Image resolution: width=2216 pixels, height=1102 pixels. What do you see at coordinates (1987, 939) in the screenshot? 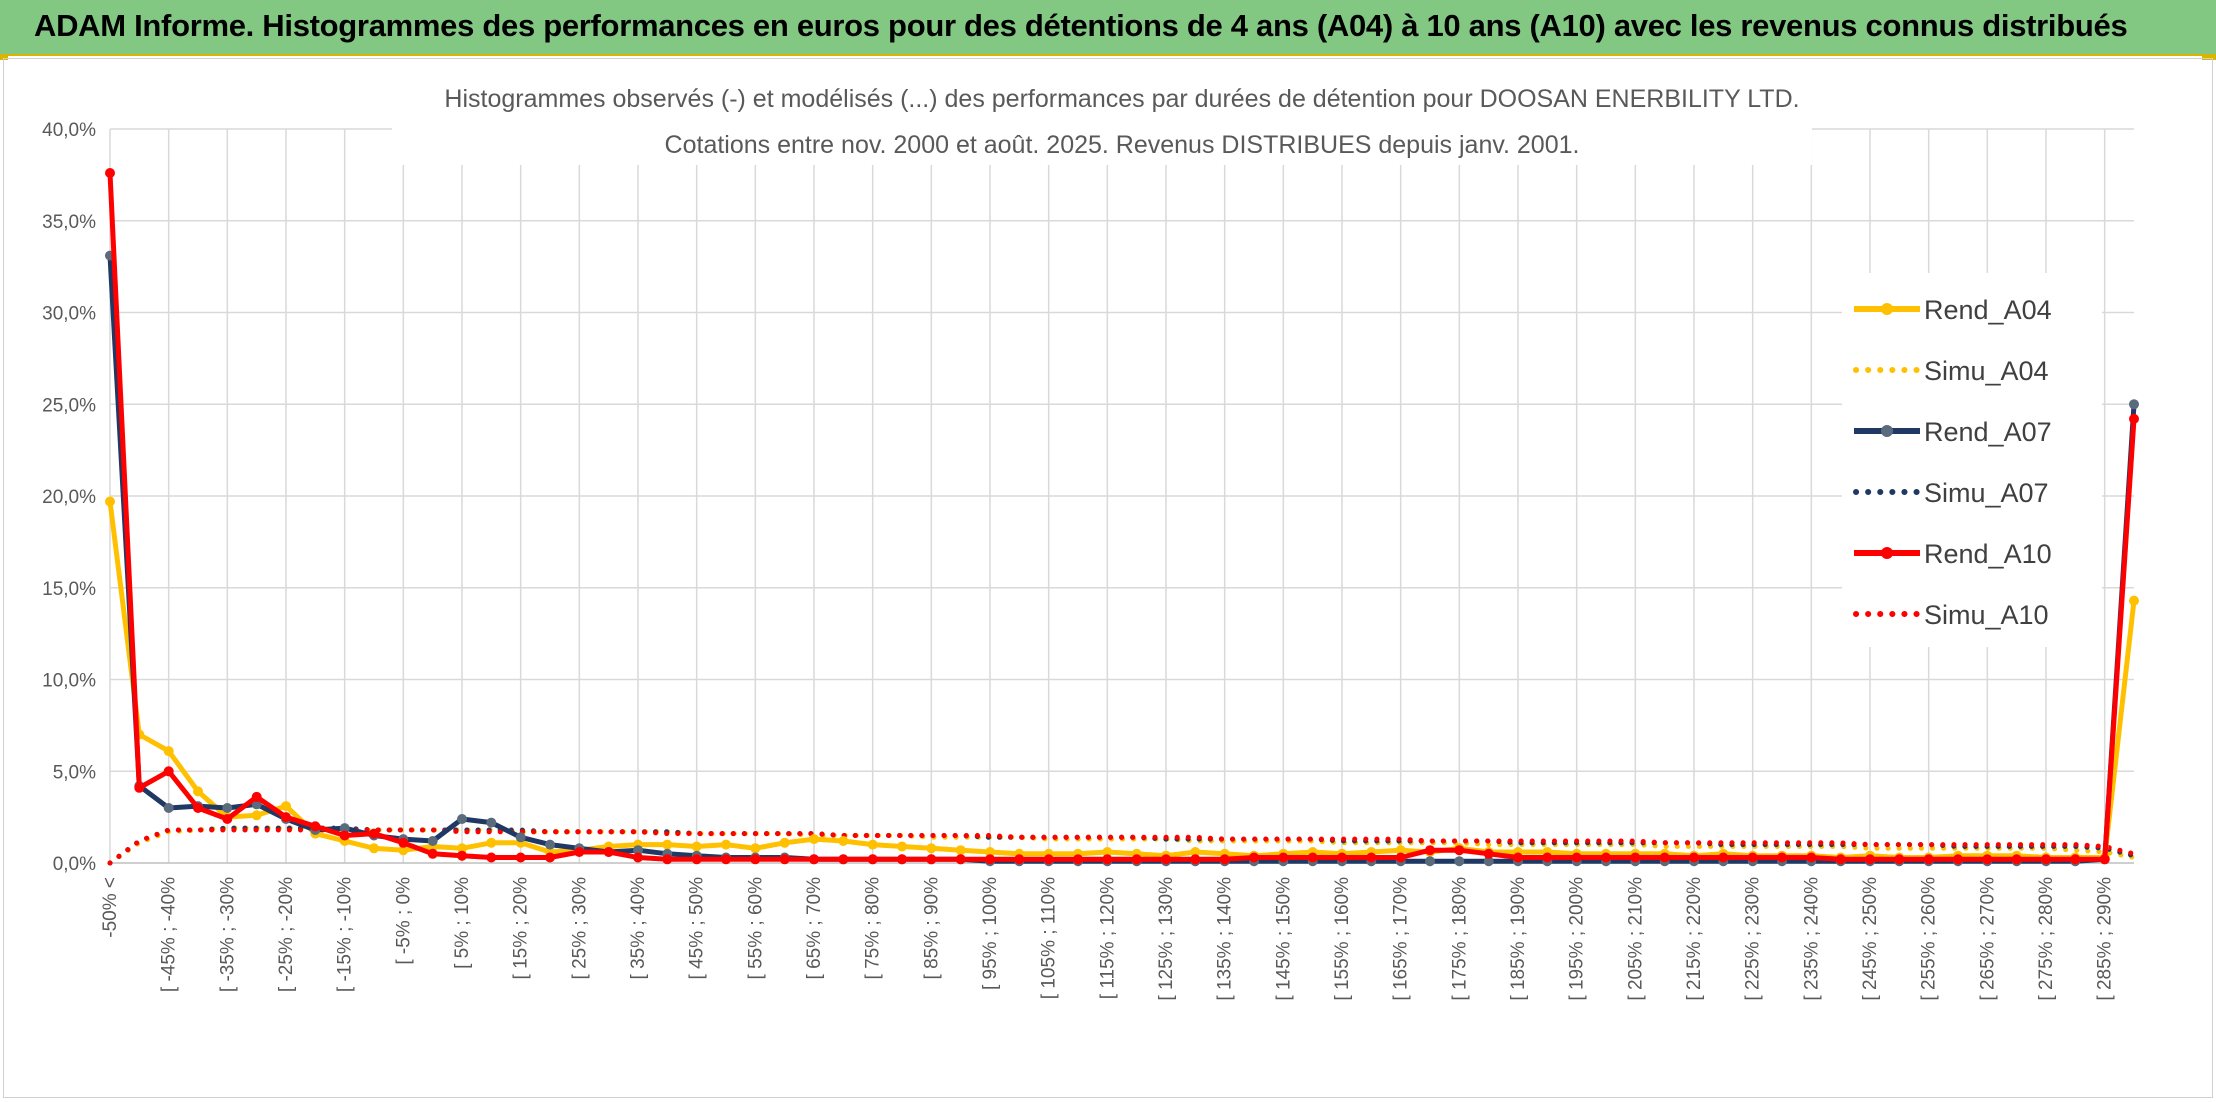
I see `x-tick-label: [ 265% ; 270%` at bounding box center [1987, 939].